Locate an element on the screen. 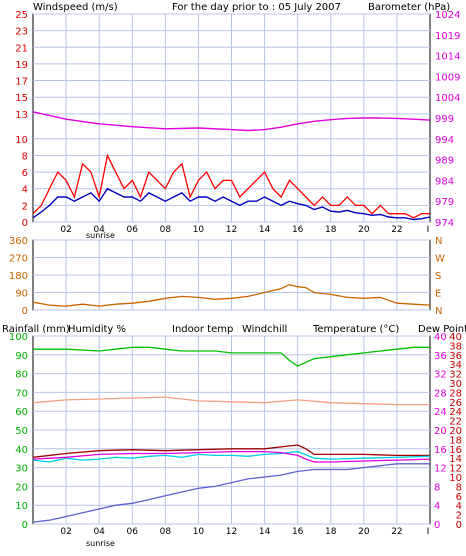 Image resolution: width=466 pixels, height=556 pixels. p3-ytick-temp-40: 40 is located at coordinates (440, 337).